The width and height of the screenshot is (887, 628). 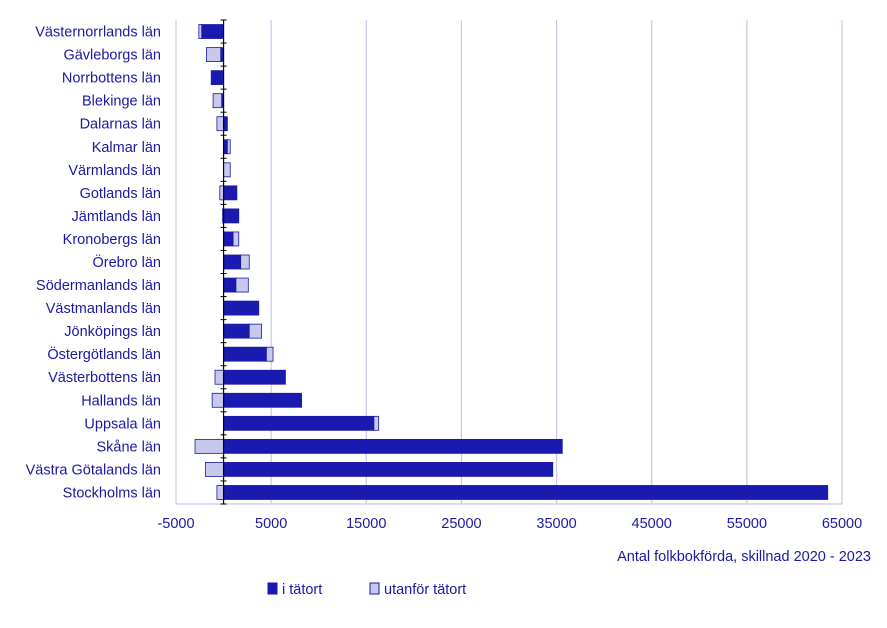 What do you see at coordinates (175, 524) in the screenshot?
I see `x-tick-label: -5000` at bounding box center [175, 524].